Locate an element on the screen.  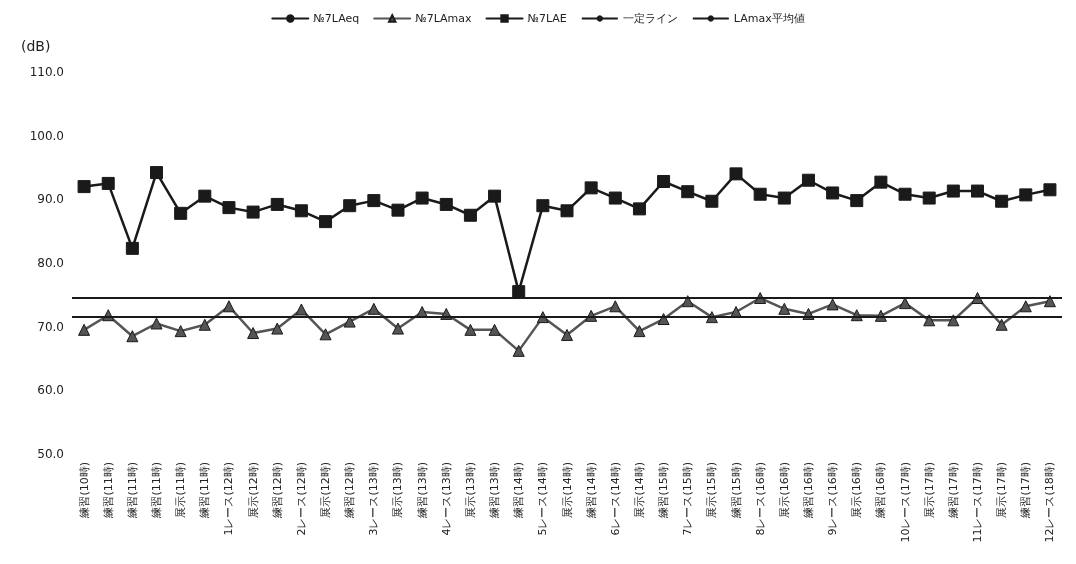
x-tick-label: 練習(10時) is located at coordinates (84, 490).